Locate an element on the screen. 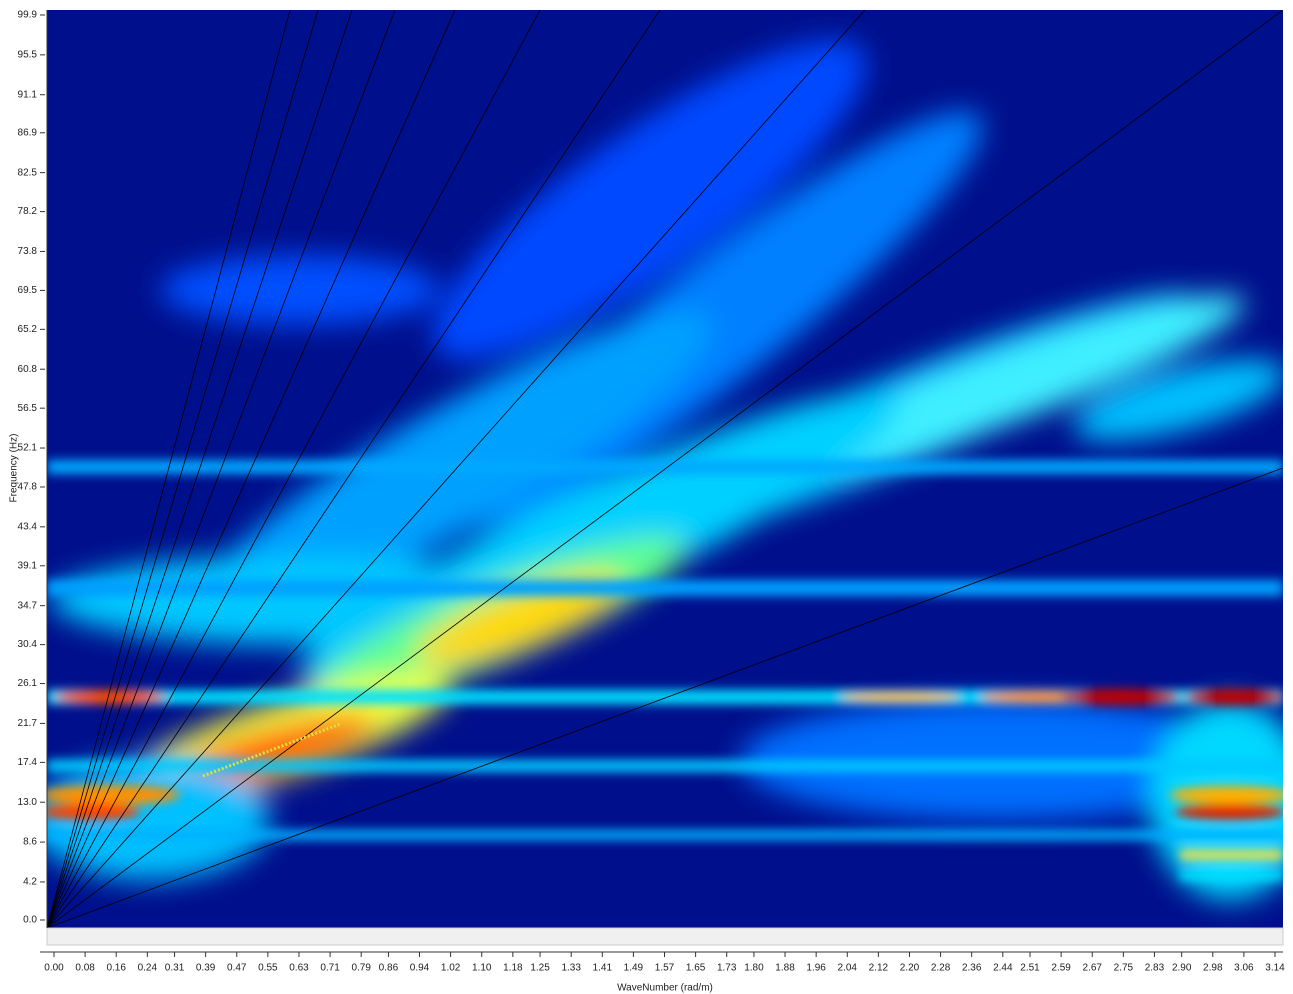  x-tick-label: 0.55 is located at coordinates (268, 968).